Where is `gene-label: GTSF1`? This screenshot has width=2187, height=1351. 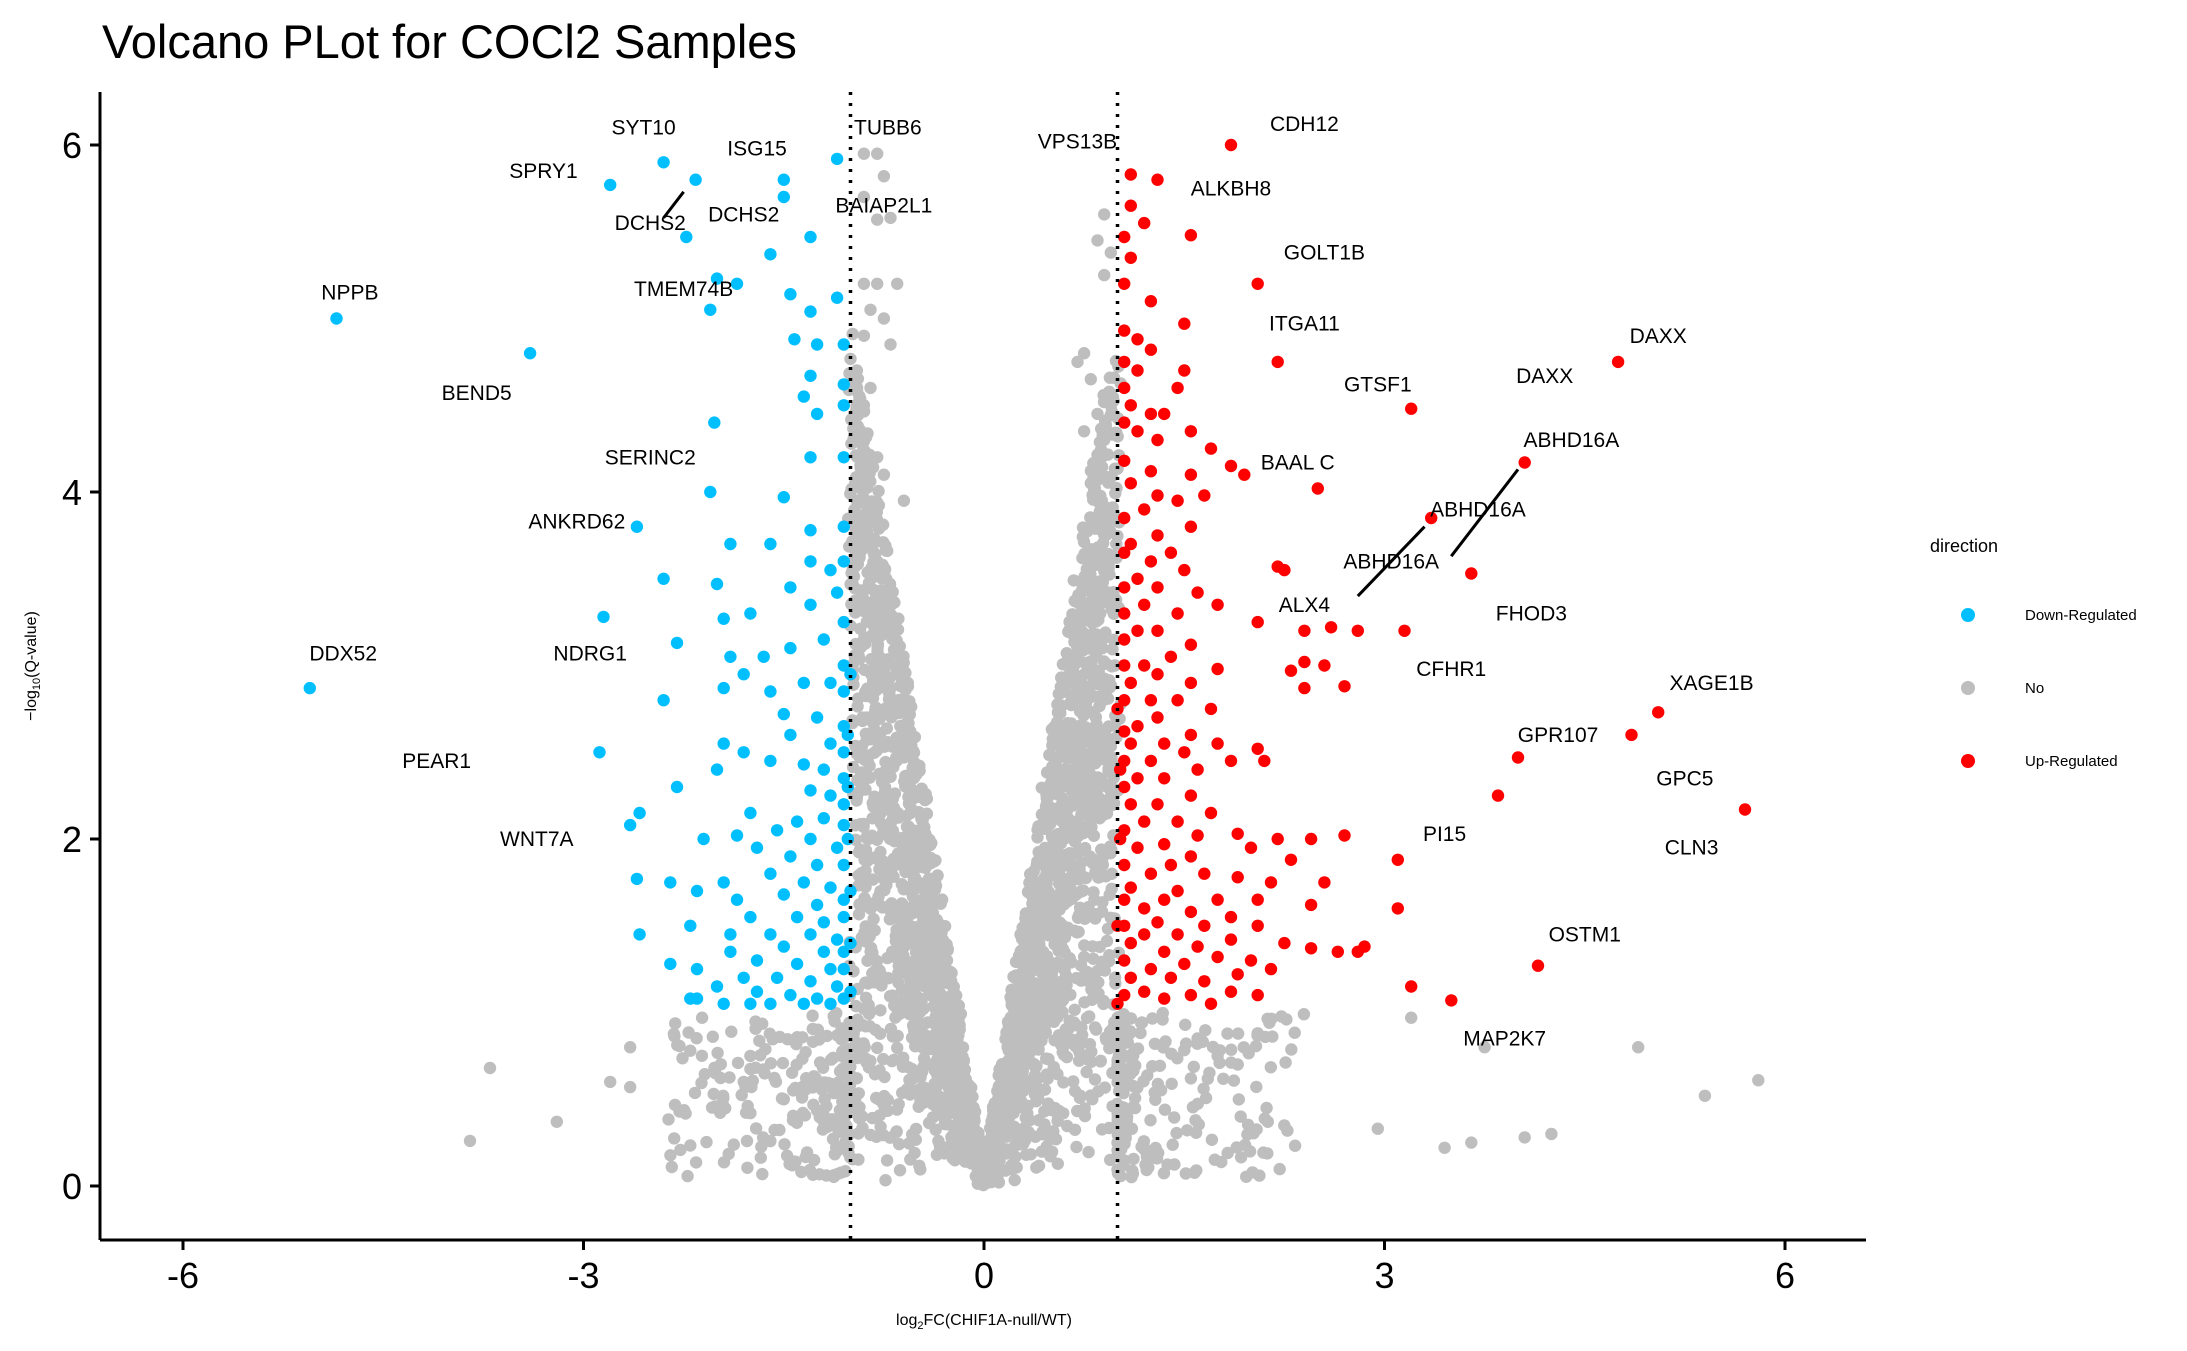 gene-label: GTSF1 is located at coordinates (1378, 384).